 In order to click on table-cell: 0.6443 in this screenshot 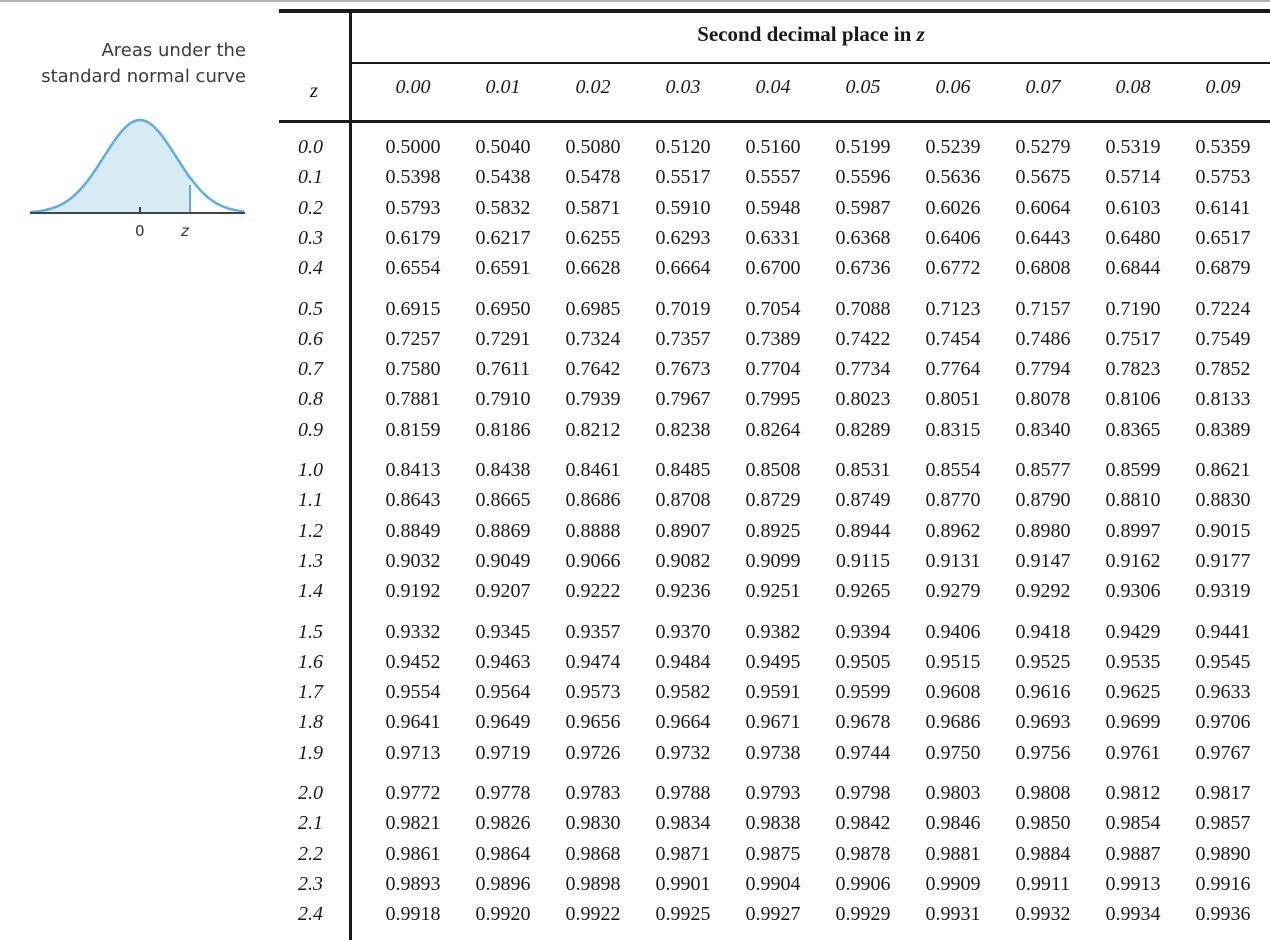, I will do `click(1043, 237)`.